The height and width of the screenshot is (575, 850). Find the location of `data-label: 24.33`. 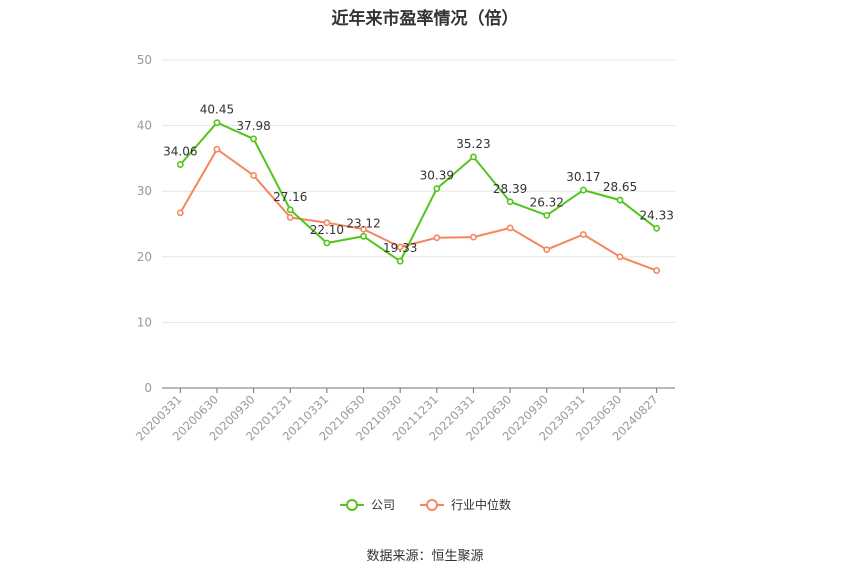

data-label: 24.33 is located at coordinates (656, 215).